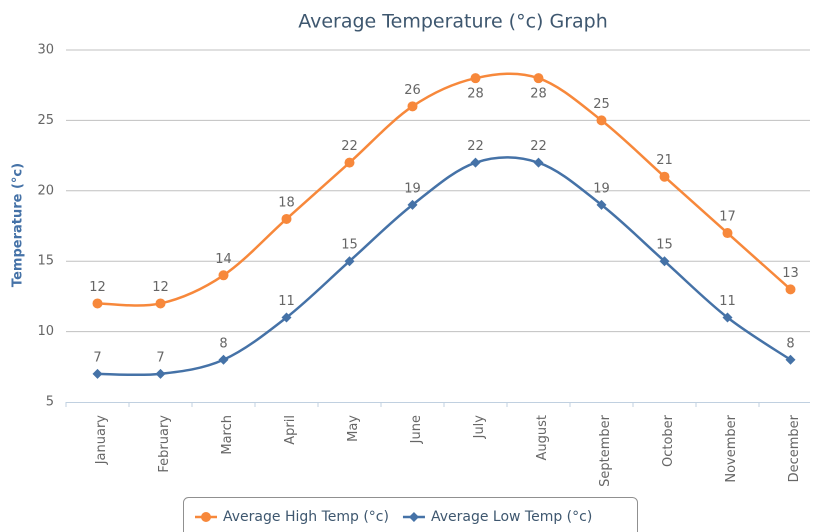 This screenshot has height=532, width=813. What do you see at coordinates (18, 225) in the screenshot?
I see `y-axis-label: Temperature (°c)` at bounding box center [18, 225].